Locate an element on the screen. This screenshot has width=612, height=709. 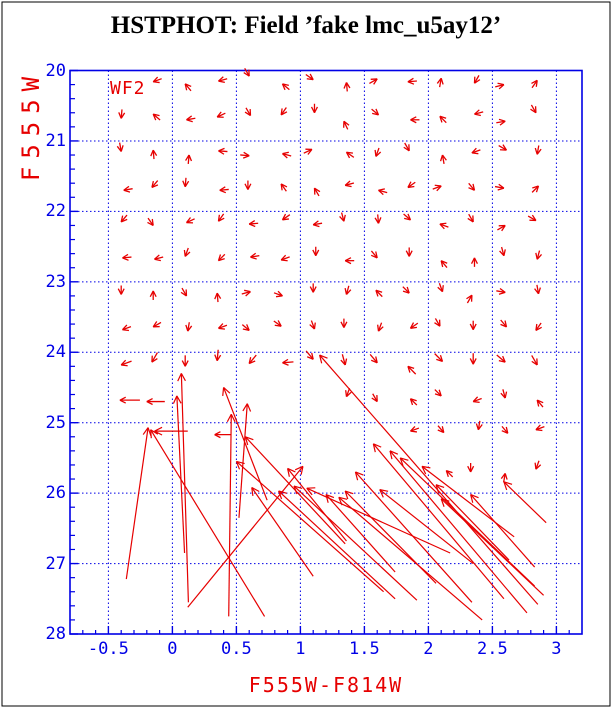
x-tick-label: 0.5 is located at coordinates (236, 649).